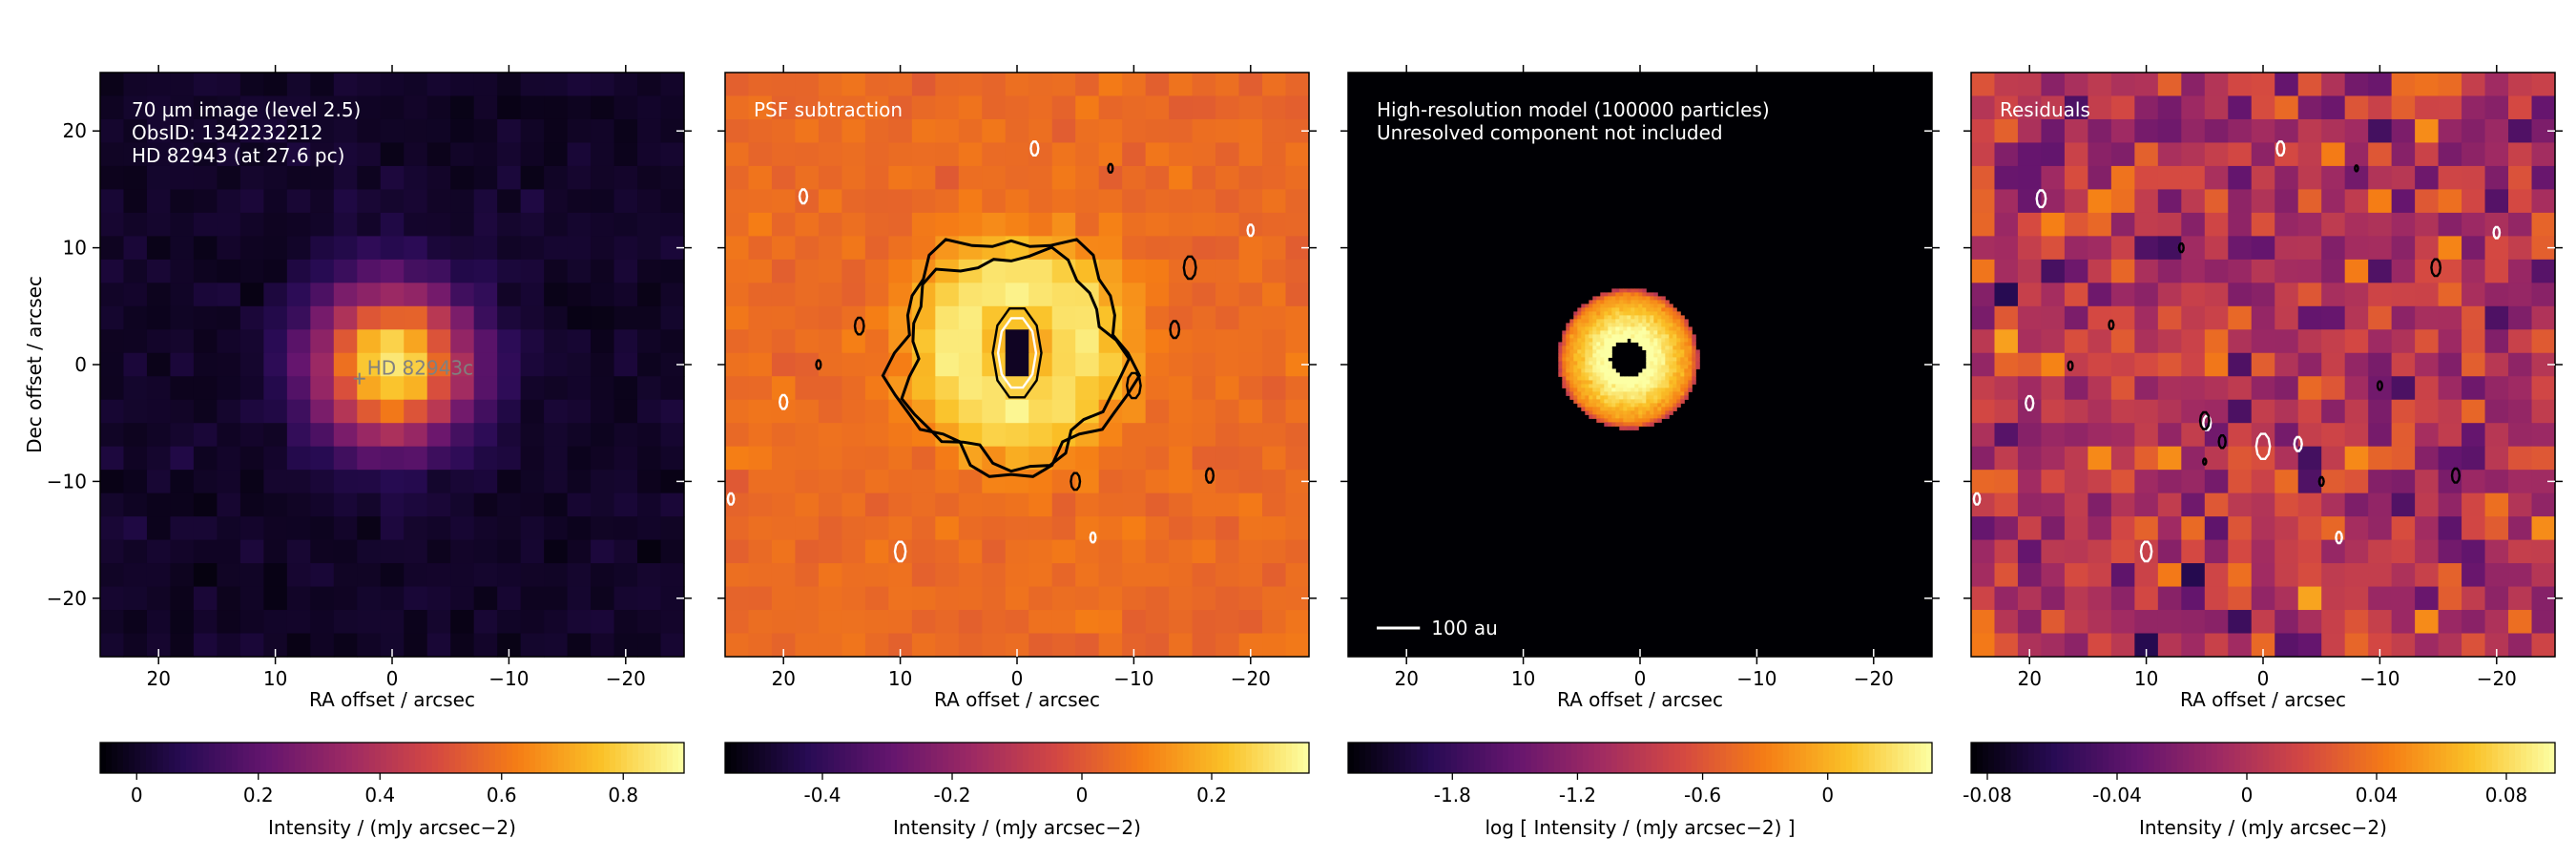  Describe the element at coordinates (1017, 758) in the screenshot. I see `colorbar-psf-subtraction-gradient` at that location.